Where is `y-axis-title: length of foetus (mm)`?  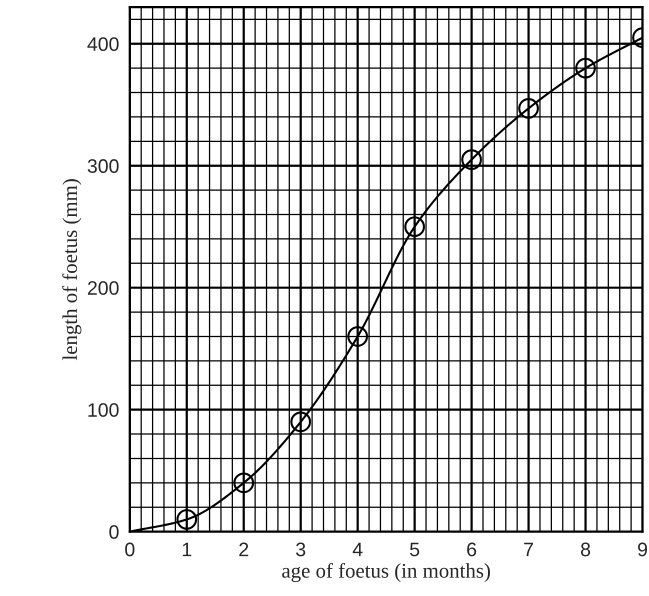 y-axis-title: length of foetus (mm) is located at coordinates (72, 269).